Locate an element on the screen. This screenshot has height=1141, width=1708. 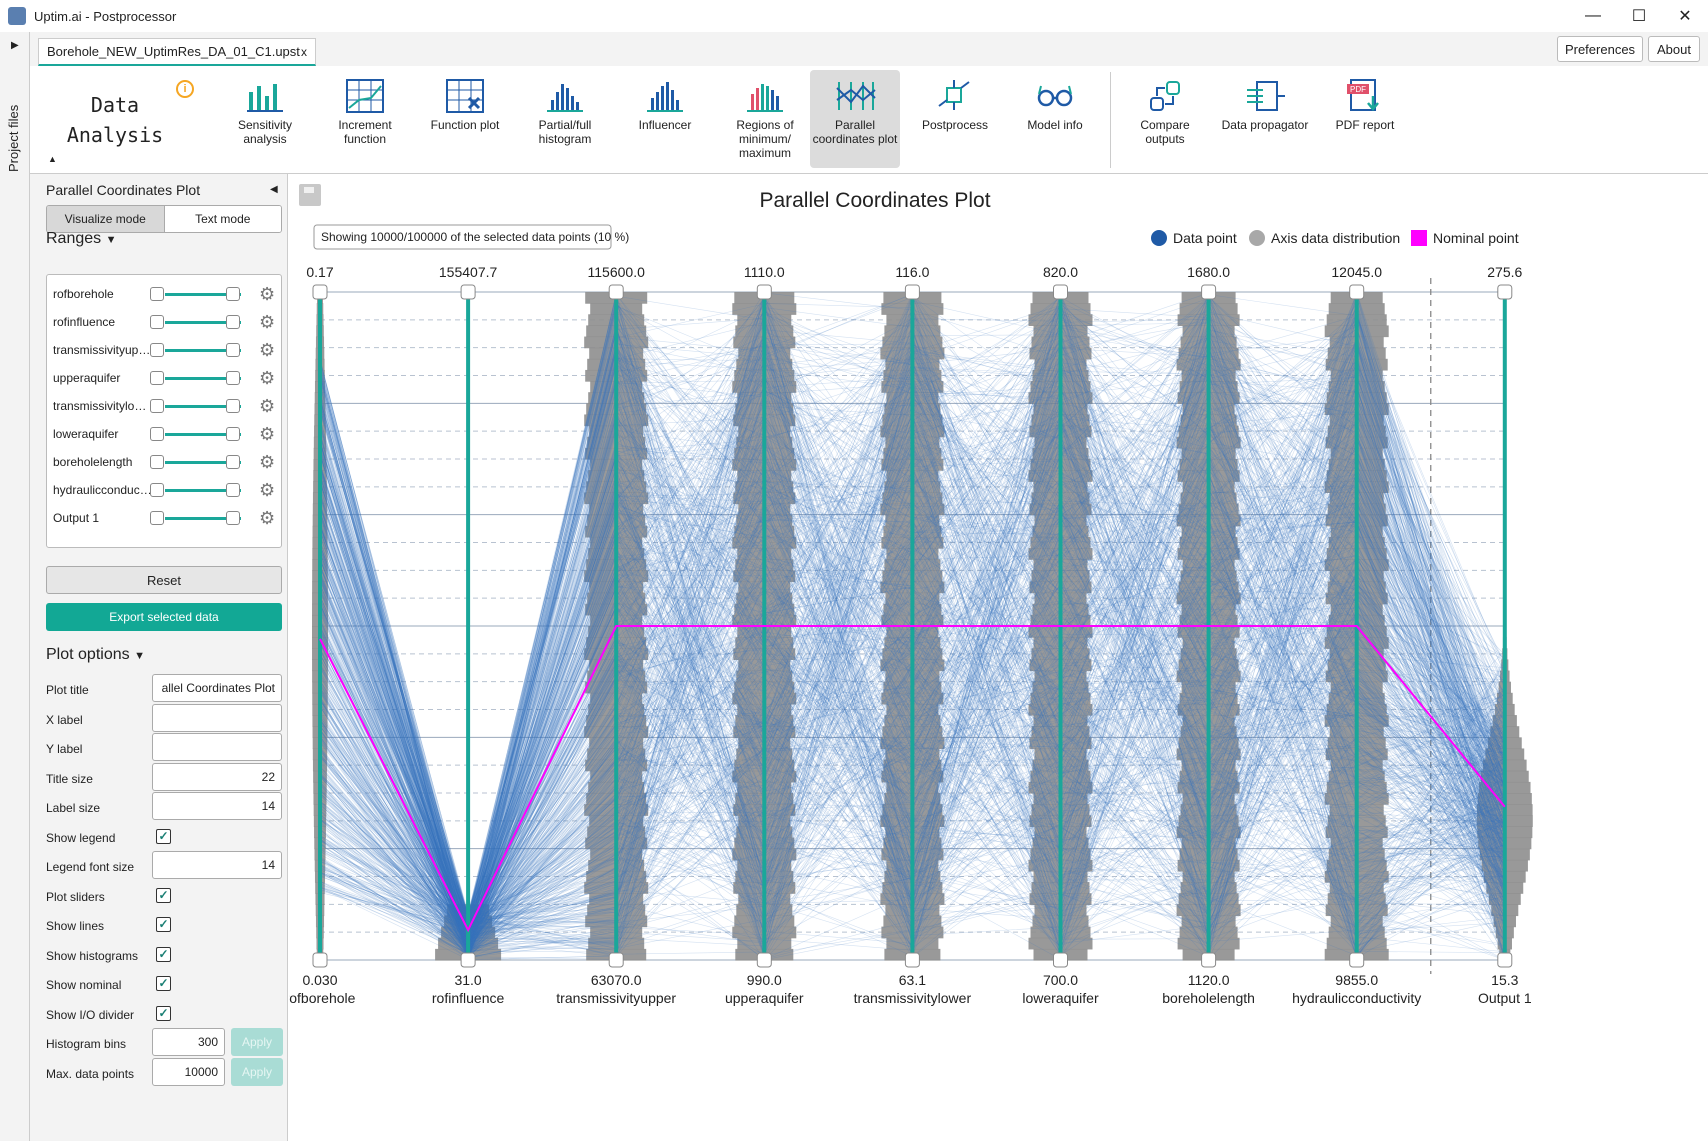
project-files-strip: ▶ Project files is located at coordinates (15, 586).